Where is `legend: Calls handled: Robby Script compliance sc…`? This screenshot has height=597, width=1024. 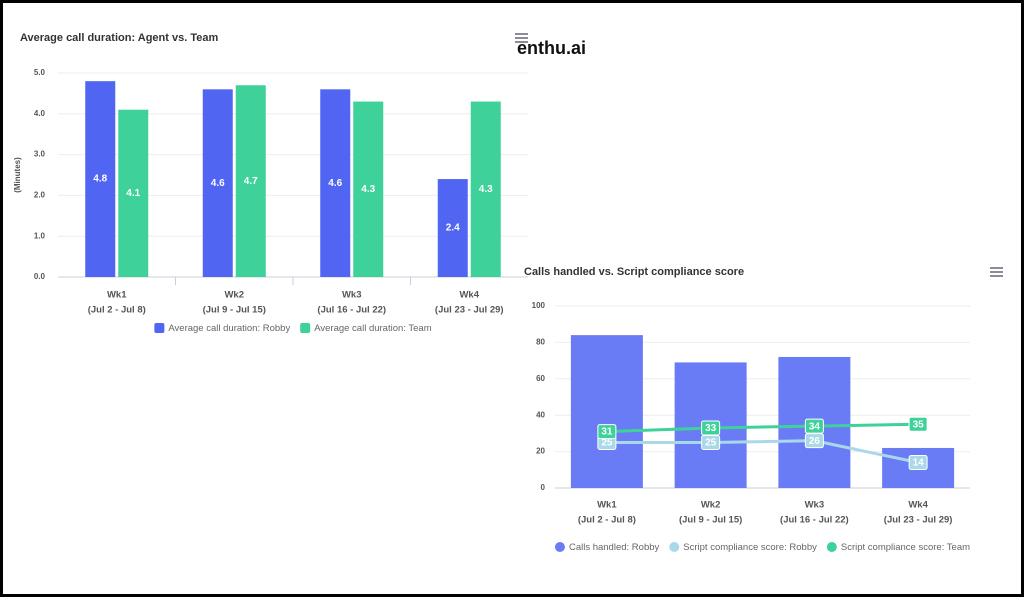 legend: Calls handled: Robby Script compliance sc… is located at coordinates (762, 547).